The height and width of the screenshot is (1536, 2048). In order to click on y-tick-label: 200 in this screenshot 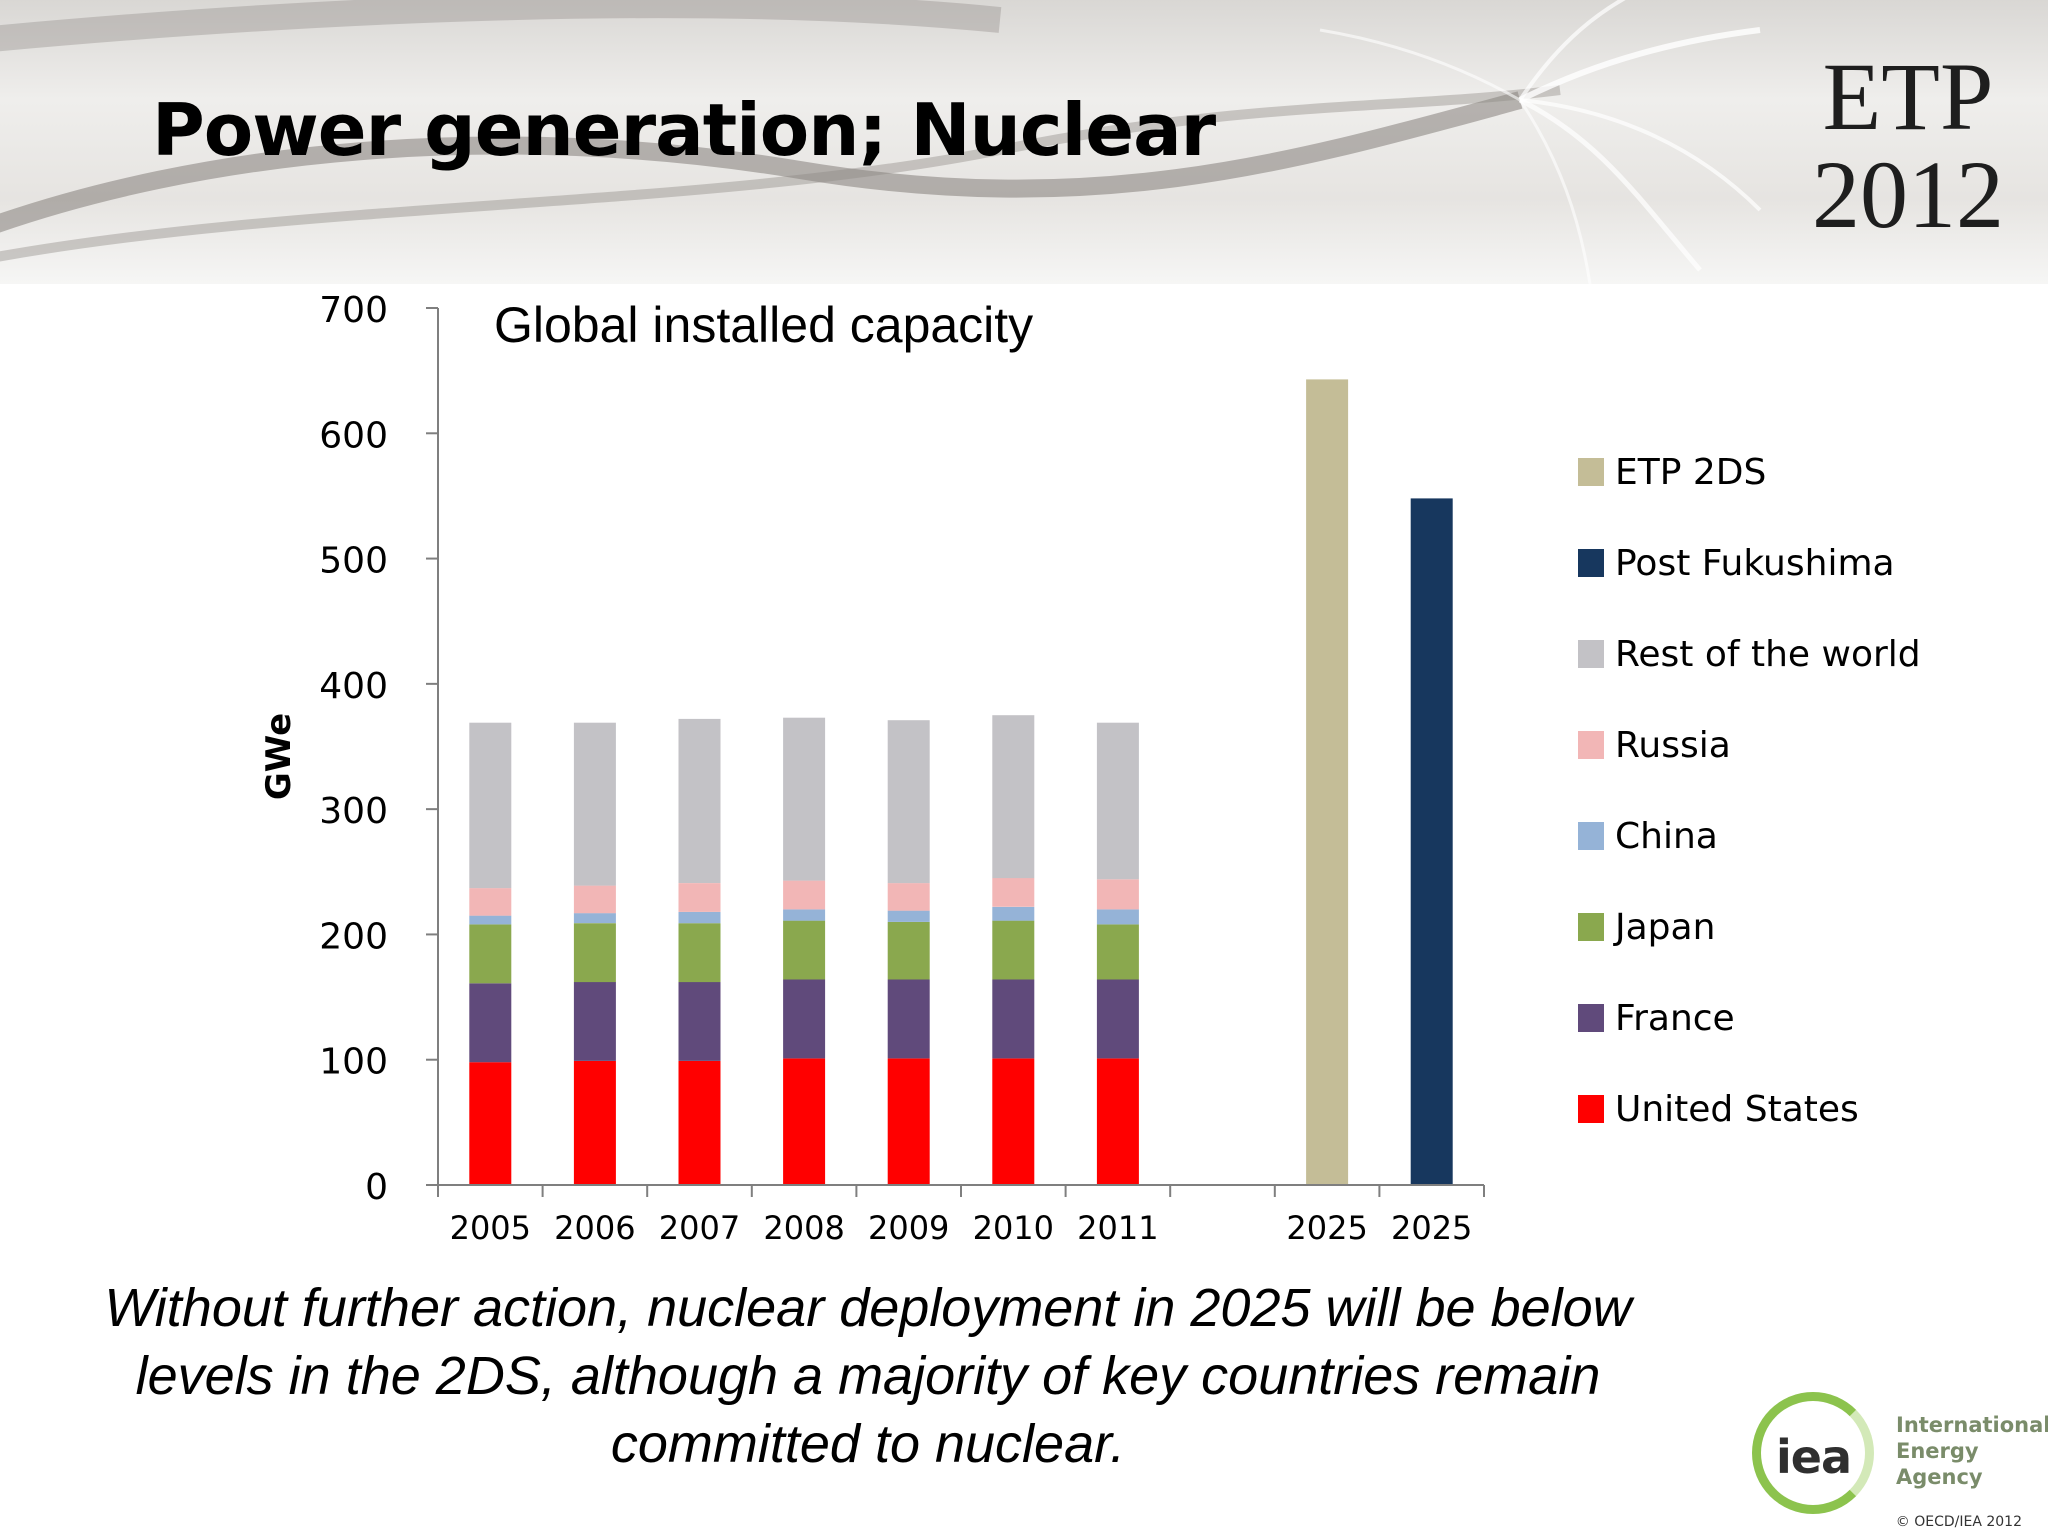, I will do `click(353, 936)`.